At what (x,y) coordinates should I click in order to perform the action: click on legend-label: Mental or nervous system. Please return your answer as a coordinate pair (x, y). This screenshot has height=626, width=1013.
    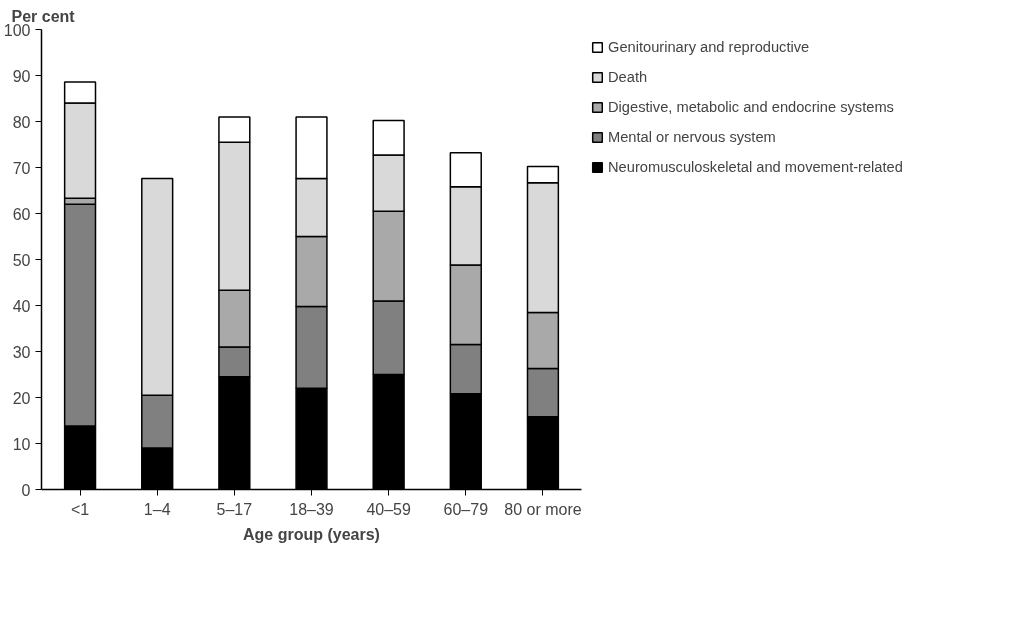
    Looking at the image, I should click on (692, 137).